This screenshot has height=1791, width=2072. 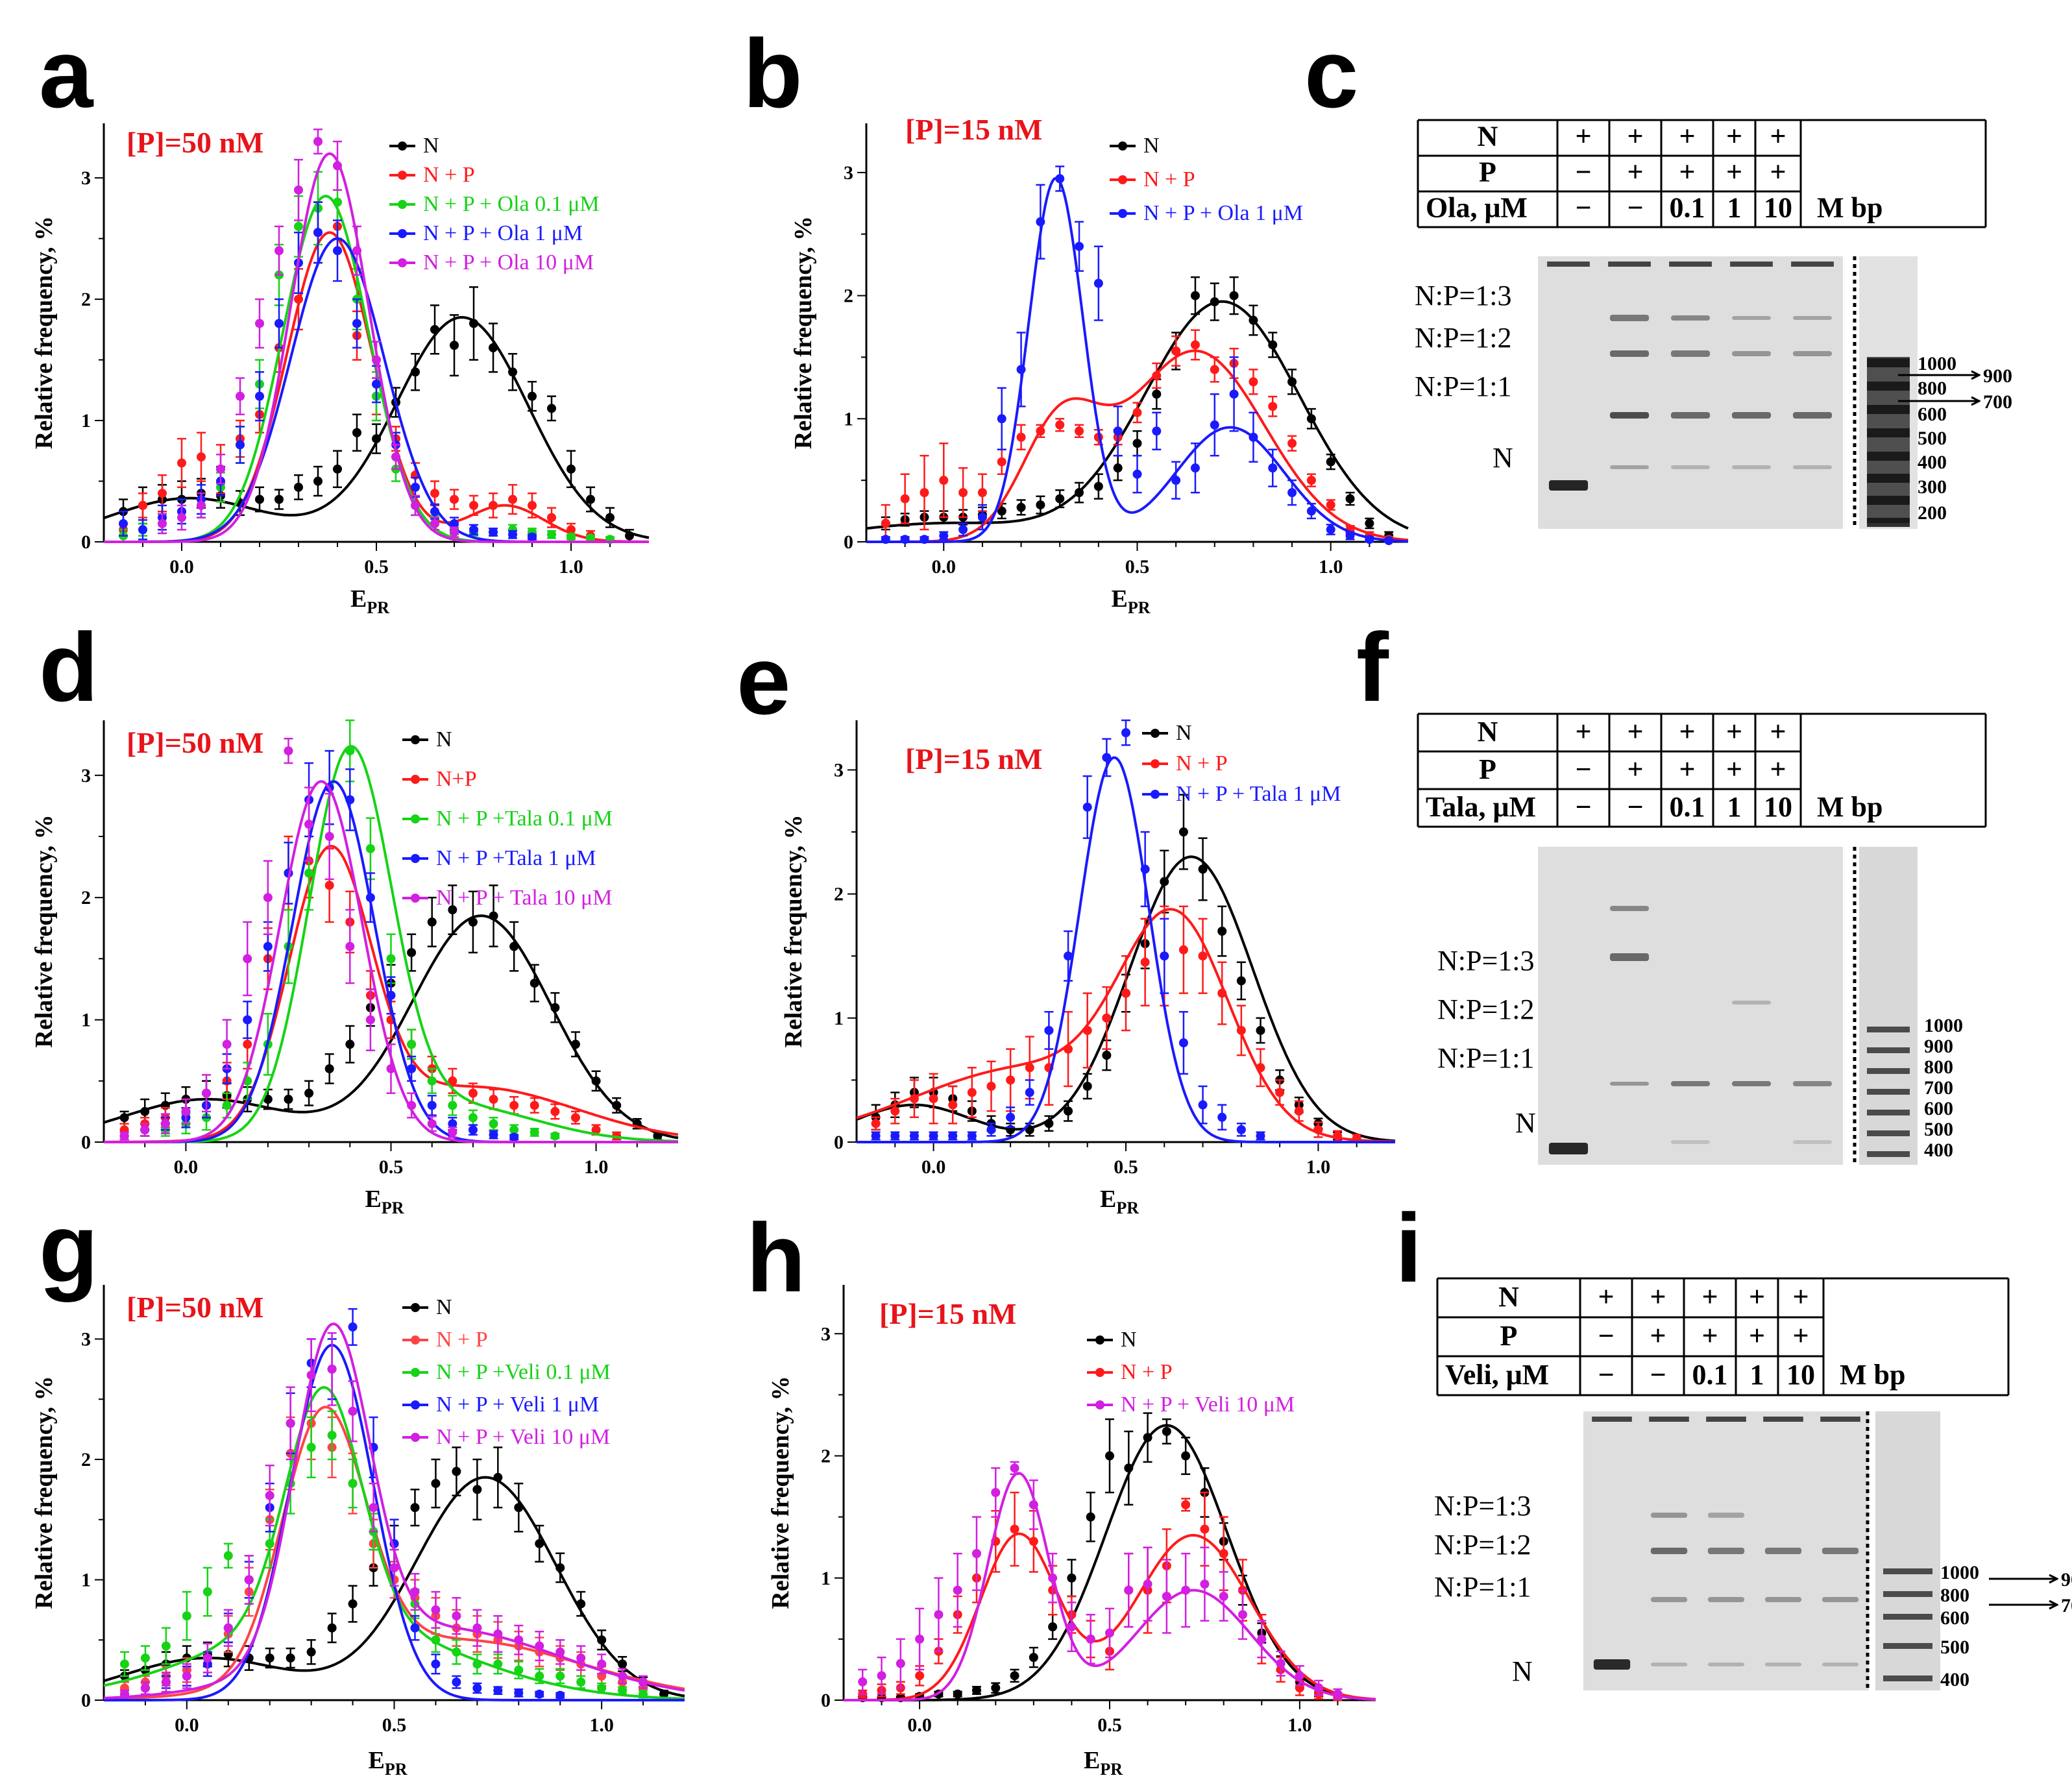 I want to click on x-tick-label: 1.0, so click(x=1299, y=1725).